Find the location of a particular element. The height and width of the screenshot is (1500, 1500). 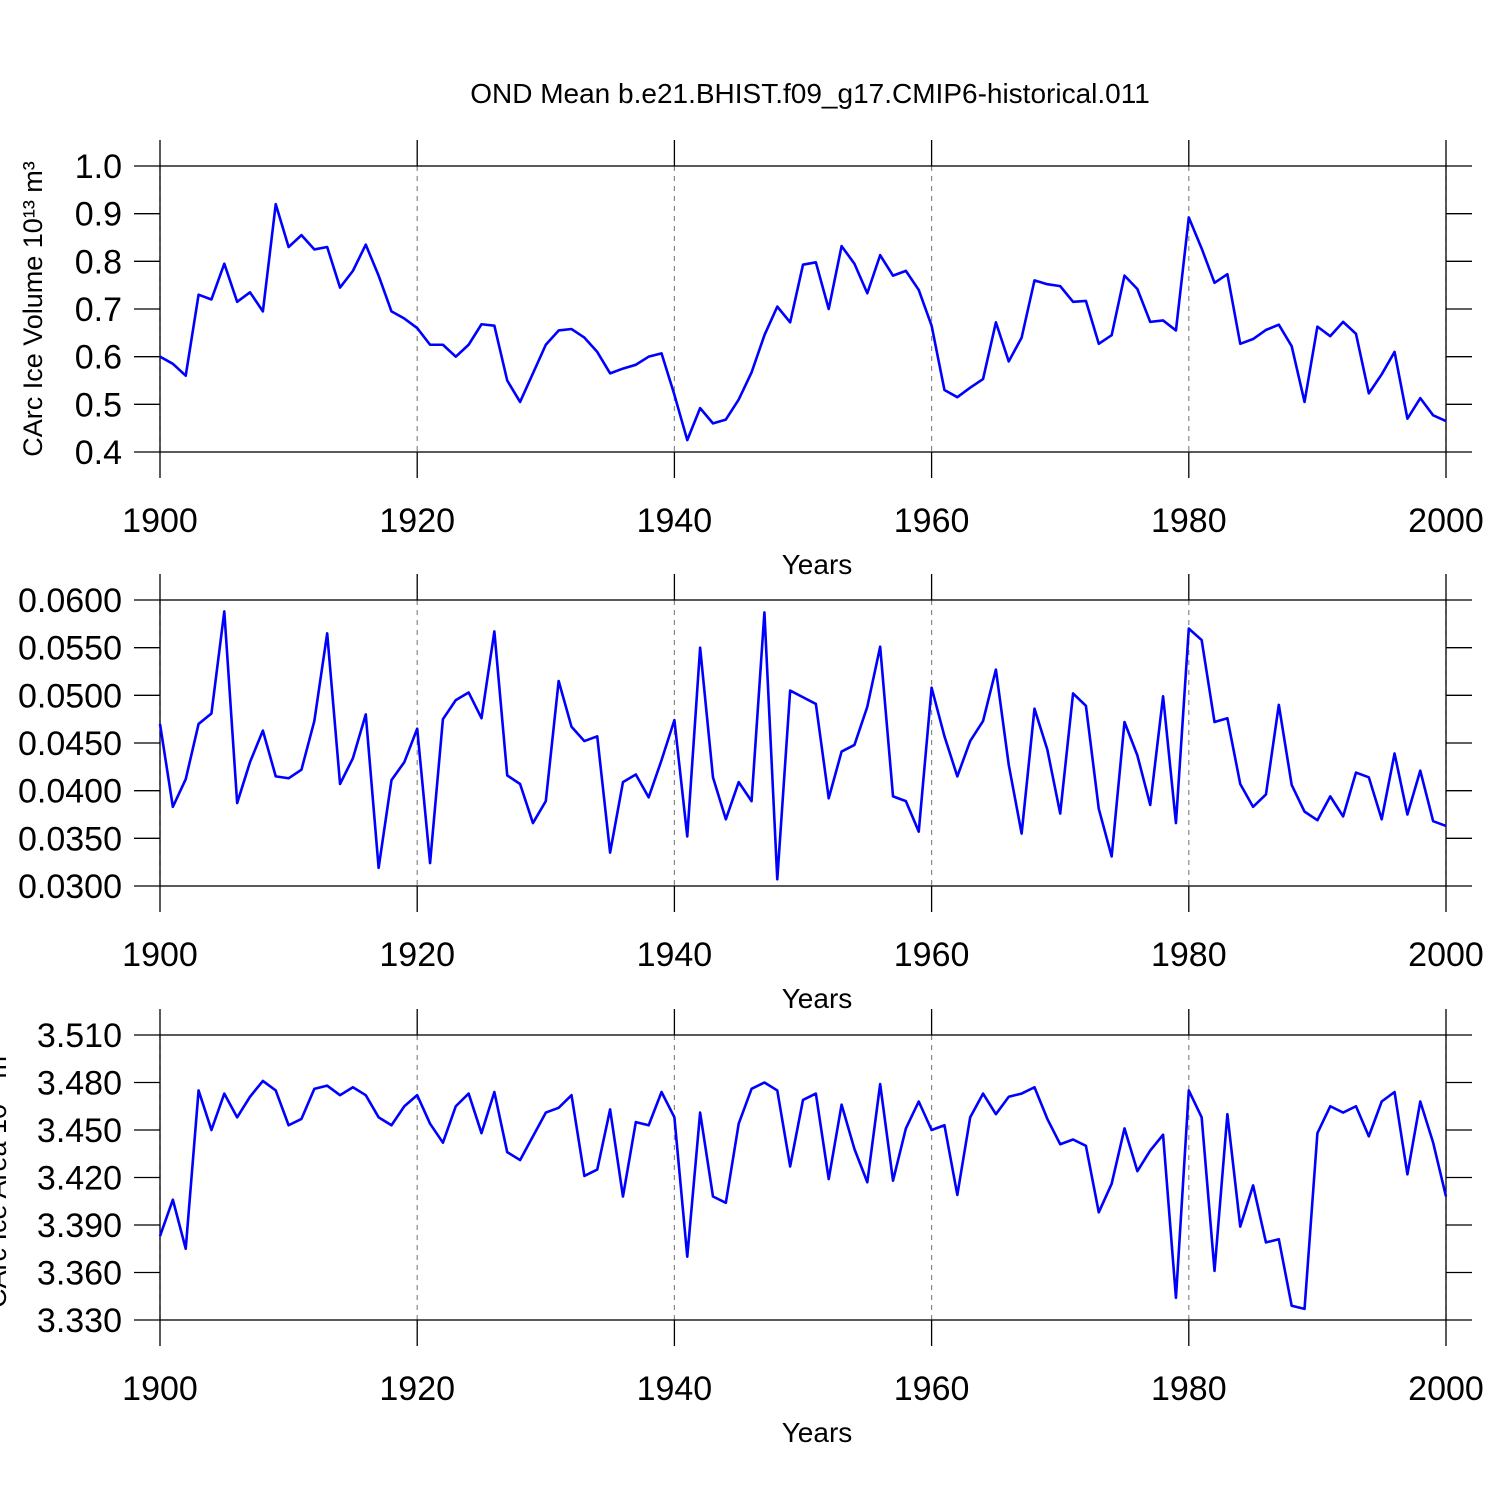

y-tick-label: 0.0550 is located at coordinates (70, 649).